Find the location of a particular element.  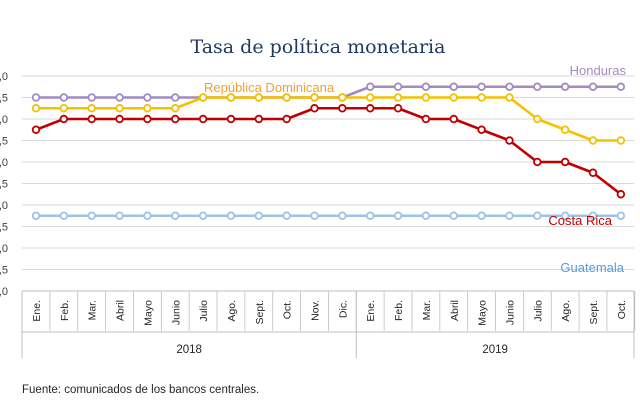

x-tick-label: Dic. is located at coordinates (343, 309).